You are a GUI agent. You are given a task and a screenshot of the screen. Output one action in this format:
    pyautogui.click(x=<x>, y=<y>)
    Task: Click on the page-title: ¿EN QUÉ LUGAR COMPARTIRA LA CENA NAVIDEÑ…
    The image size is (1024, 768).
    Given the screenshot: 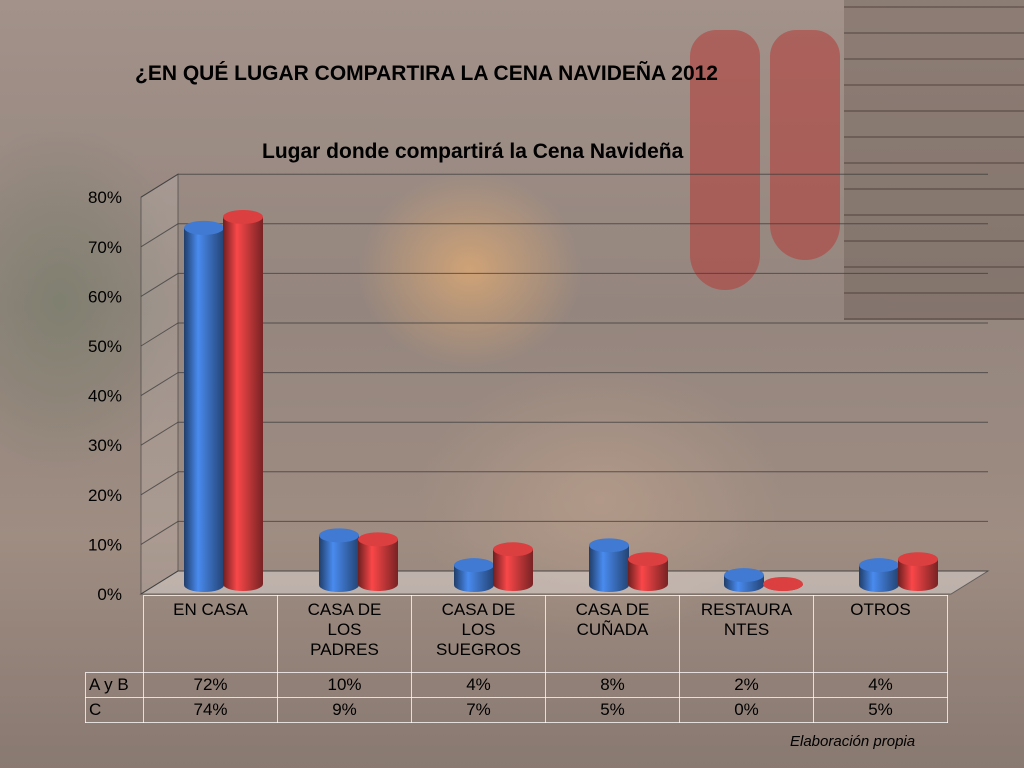 What is the action you would take?
    pyautogui.click(x=426, y=73)
    